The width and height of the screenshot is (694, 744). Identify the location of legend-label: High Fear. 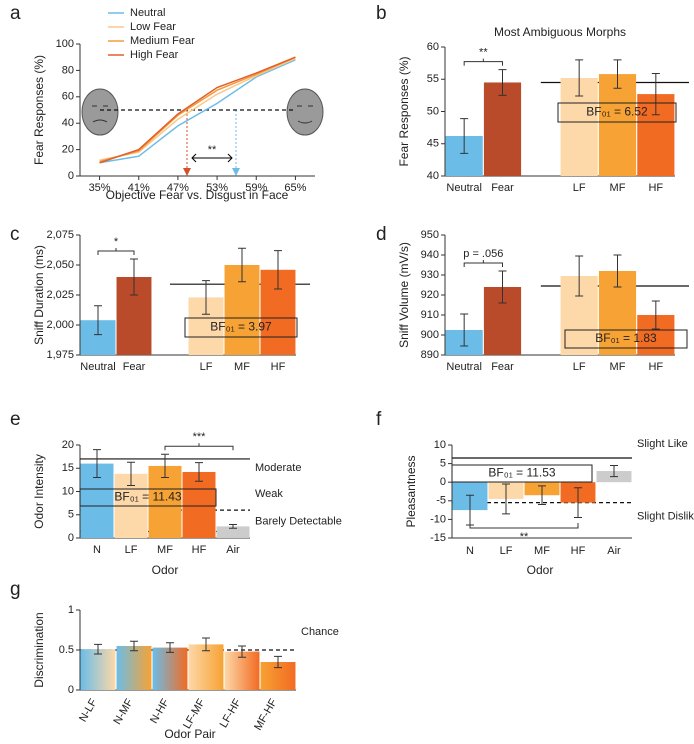
(154, 55).